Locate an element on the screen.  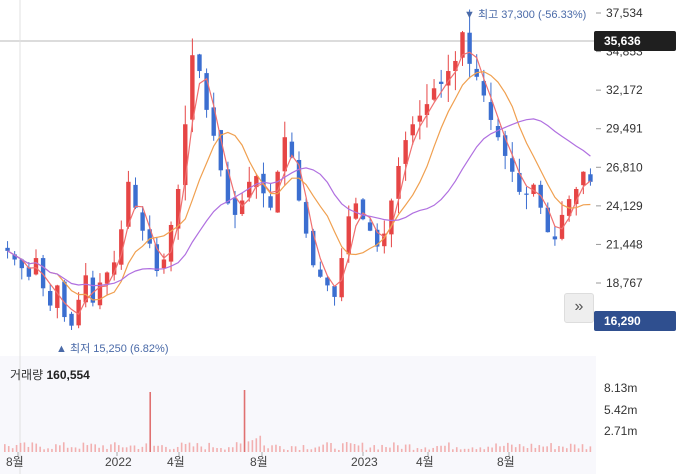
expand-button: » is located at coordinates (579, 308).